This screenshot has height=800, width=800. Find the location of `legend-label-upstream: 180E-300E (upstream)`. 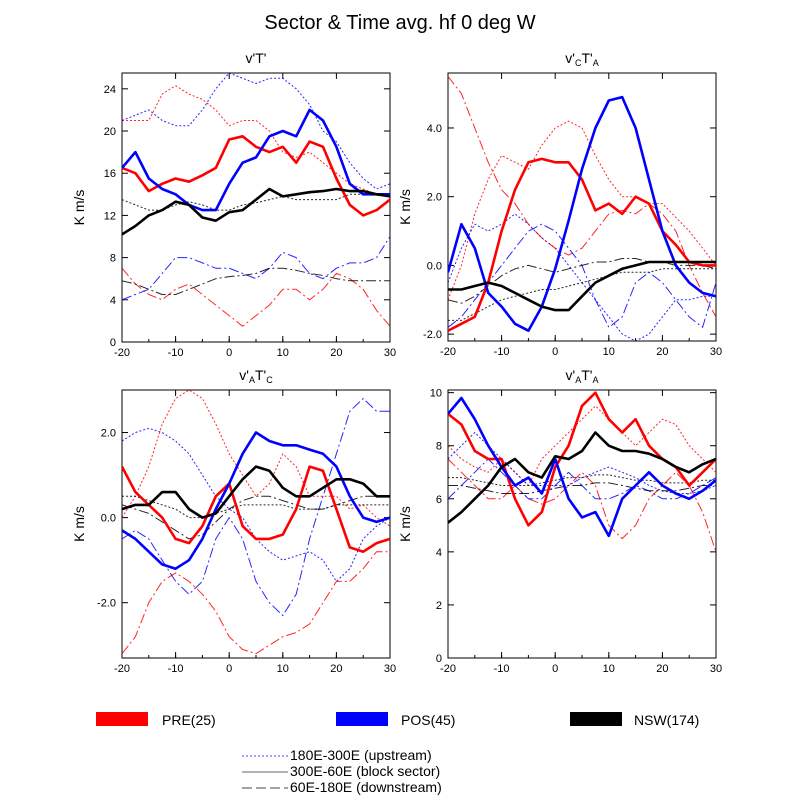

legend-label-upstream: 180E-300E (upstream) is located at coordinates (361, 755).